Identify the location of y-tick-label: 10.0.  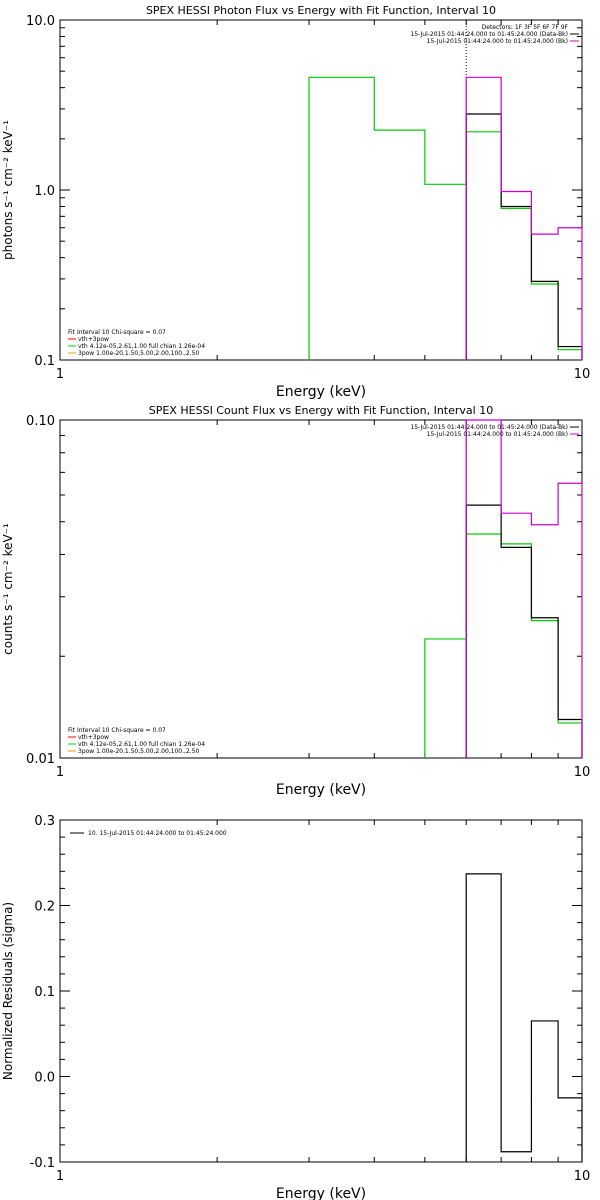
(40, 21).